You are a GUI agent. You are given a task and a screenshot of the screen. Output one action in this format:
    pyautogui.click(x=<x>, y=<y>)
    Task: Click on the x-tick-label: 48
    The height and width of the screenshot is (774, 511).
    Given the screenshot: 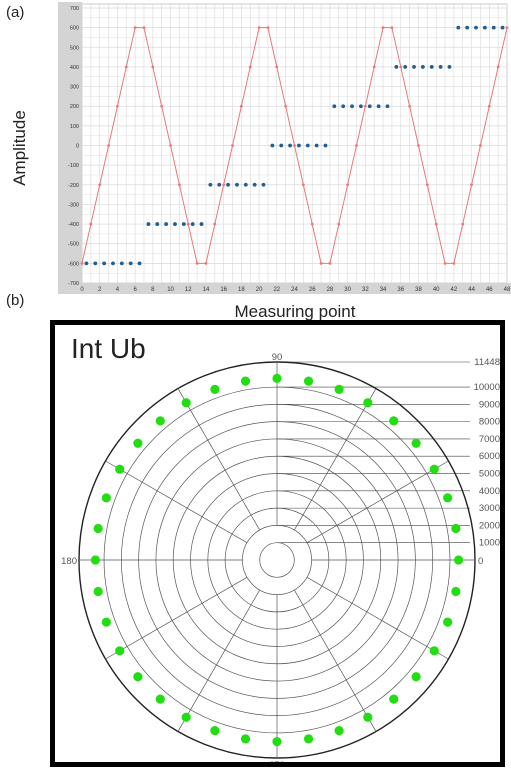 What is the action you would take?
    pyautogui.click(x=507, y=290)
    